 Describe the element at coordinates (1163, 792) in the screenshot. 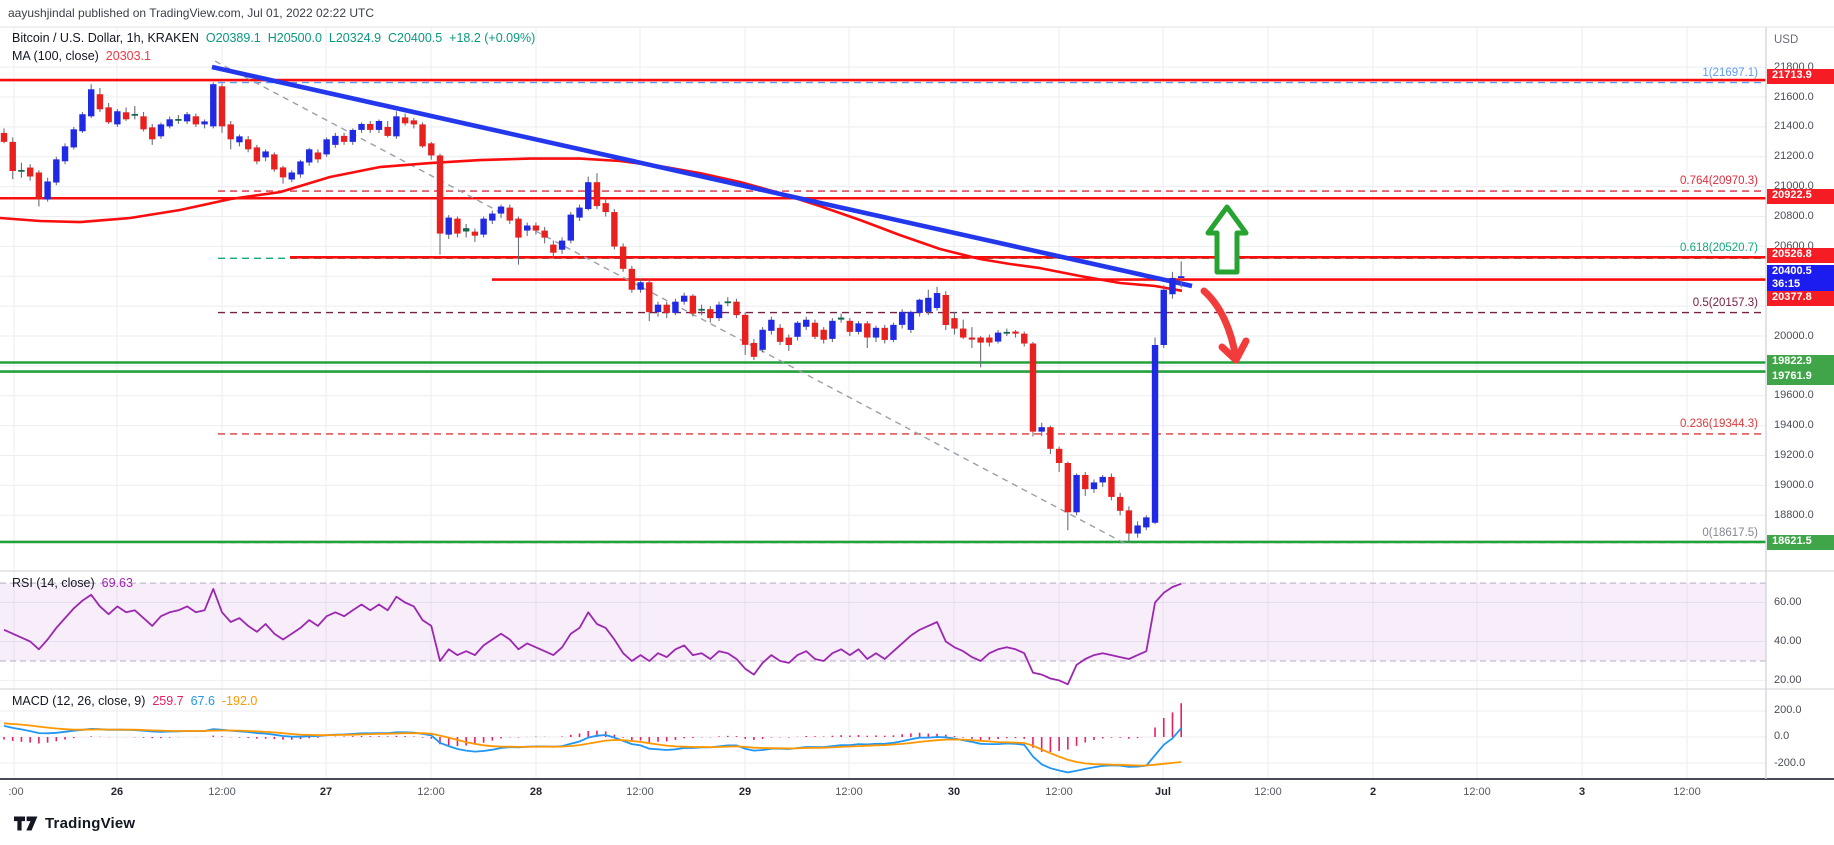

I see `time-axis-label: Jul` at that location.